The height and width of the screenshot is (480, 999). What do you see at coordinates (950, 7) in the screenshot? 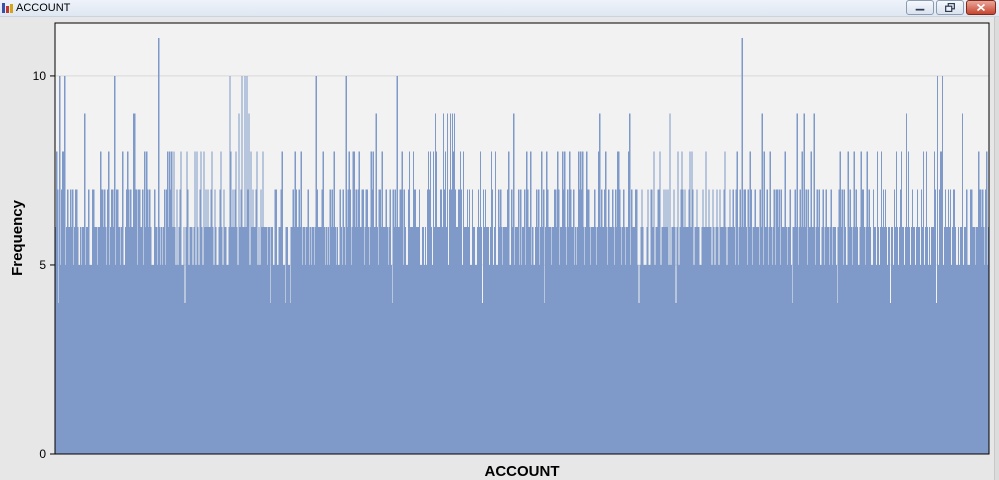
I see `restore-button` at bounding box center [950, 7].